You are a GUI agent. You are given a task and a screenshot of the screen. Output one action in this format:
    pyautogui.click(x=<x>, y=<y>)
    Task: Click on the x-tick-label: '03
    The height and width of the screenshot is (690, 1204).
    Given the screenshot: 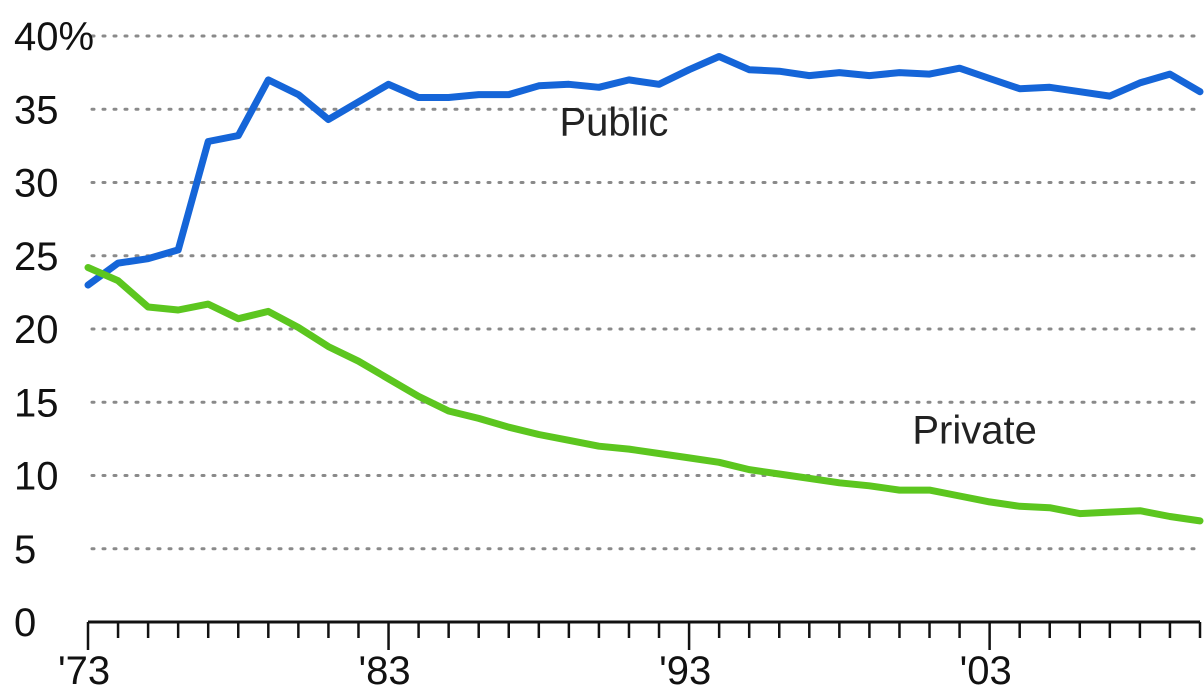 What is the action you would take?
    pyautogui.click(x=986, y=669)
    